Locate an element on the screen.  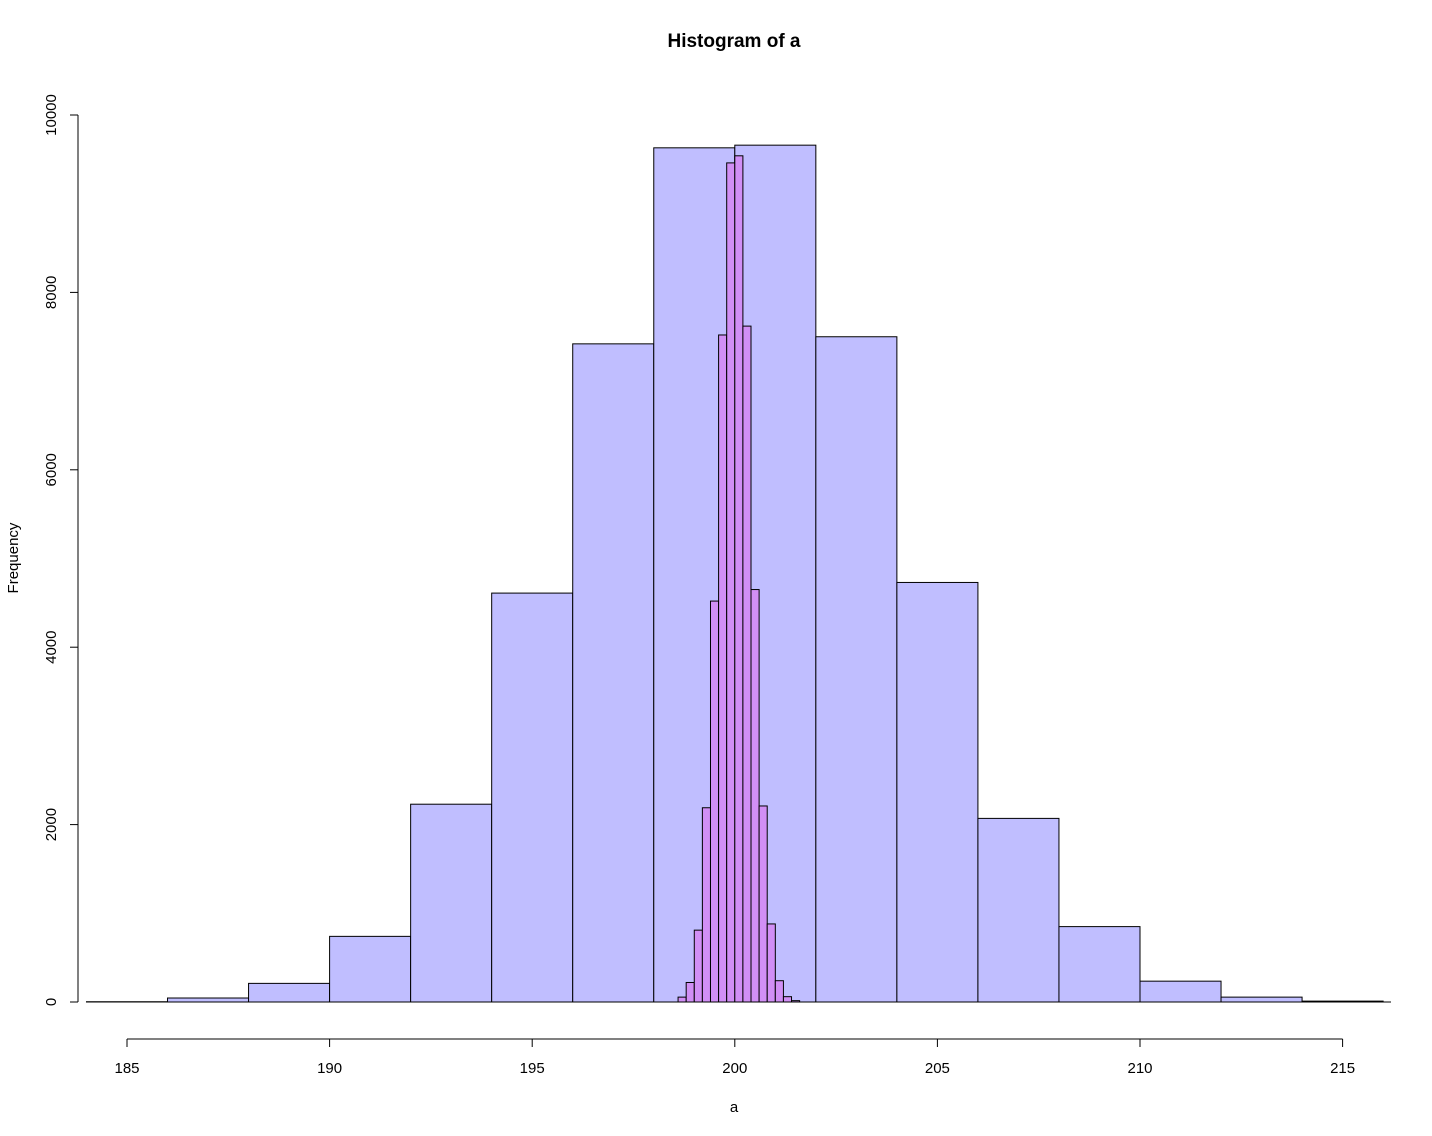
y-tick-label: 10000 is located at coordinates (51, 115).